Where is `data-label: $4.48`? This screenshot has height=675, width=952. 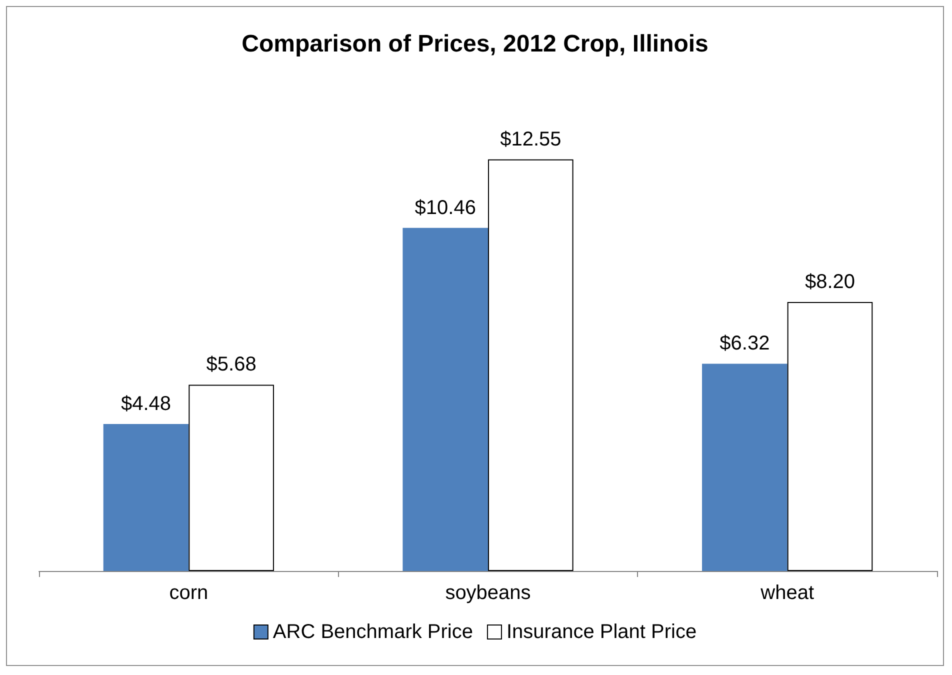
data-label: $4.48 is located at coordinates (146, 404).